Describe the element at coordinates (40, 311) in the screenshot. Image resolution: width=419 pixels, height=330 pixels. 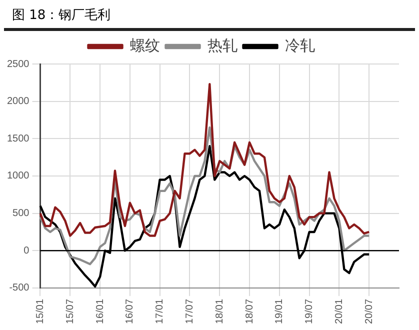
I see `x-tick-label: 15/01` at that location.